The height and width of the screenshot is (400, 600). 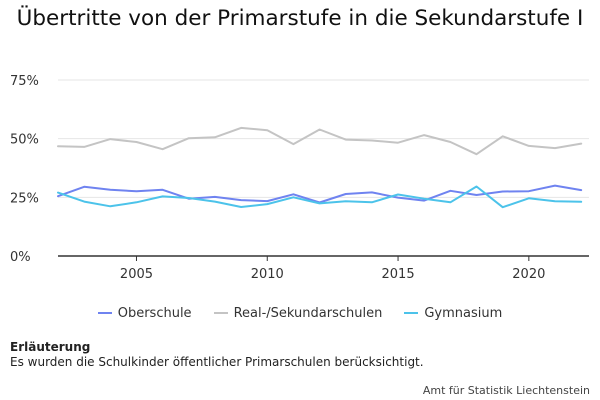 I want to click on series-line-oberschule, so click(x=320, y=194).